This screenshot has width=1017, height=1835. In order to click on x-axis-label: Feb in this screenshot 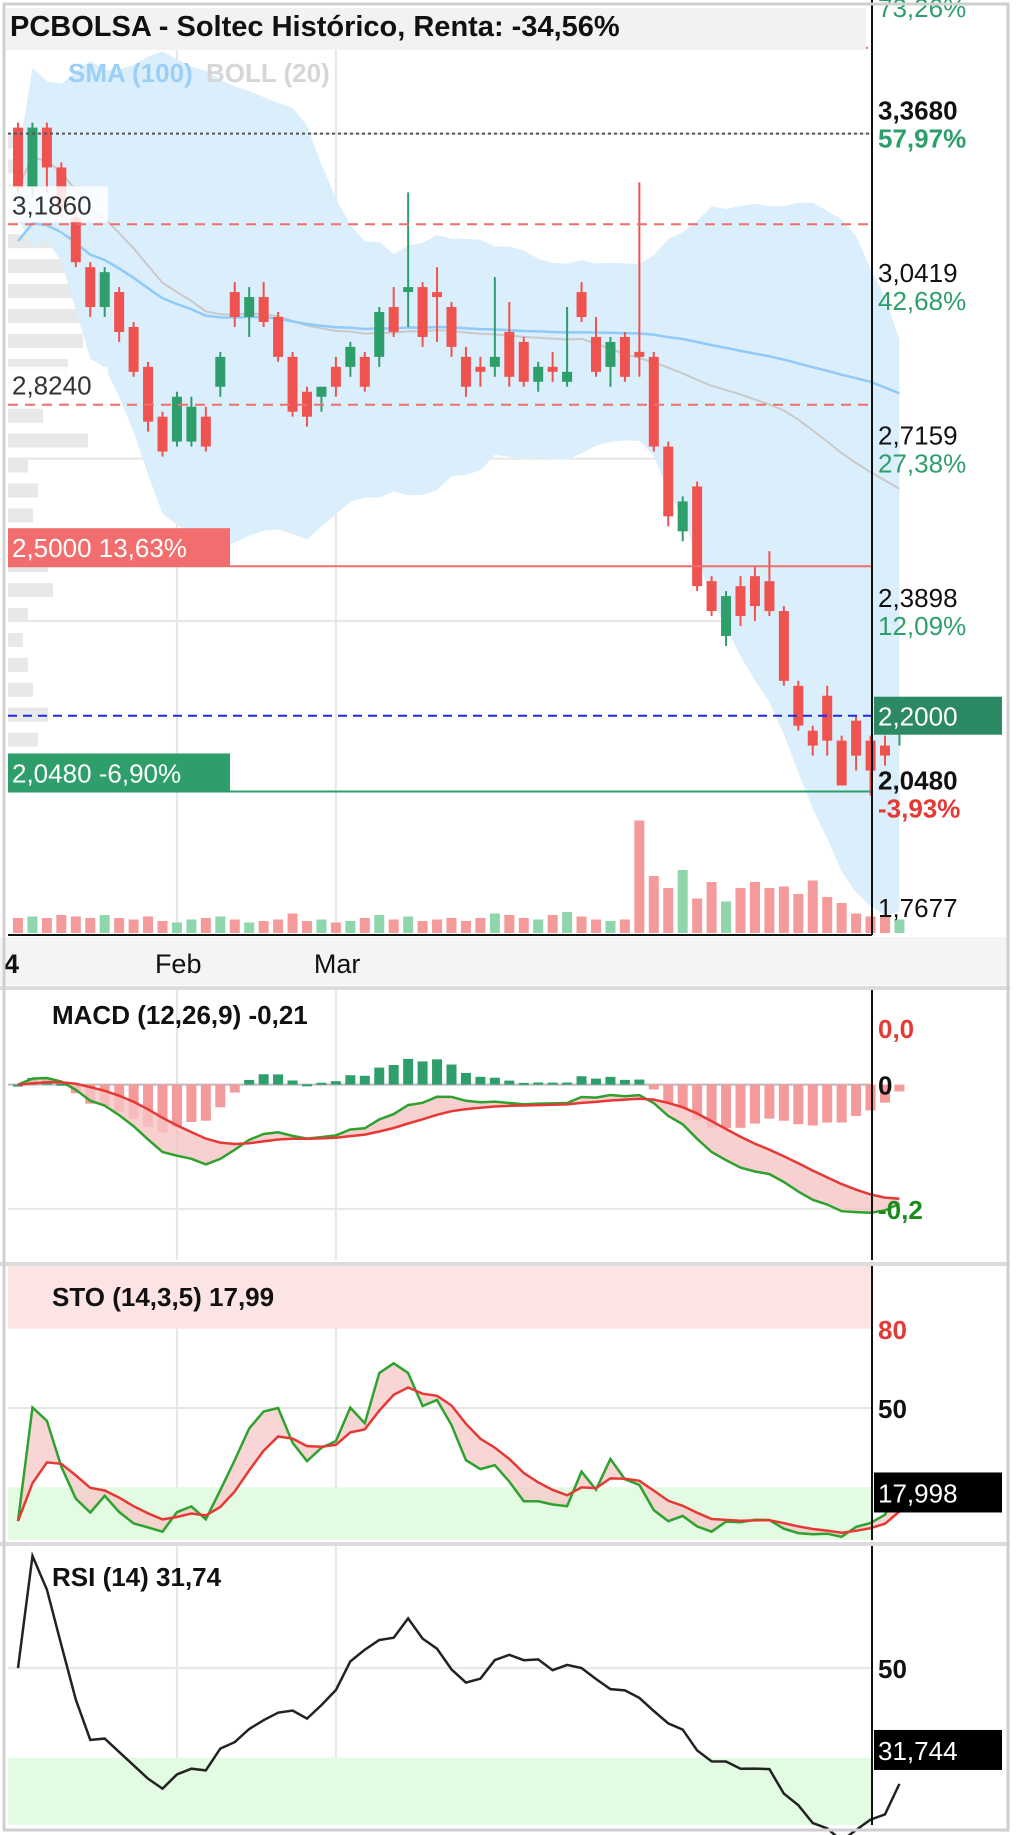, I will do `click(178, 964)`.